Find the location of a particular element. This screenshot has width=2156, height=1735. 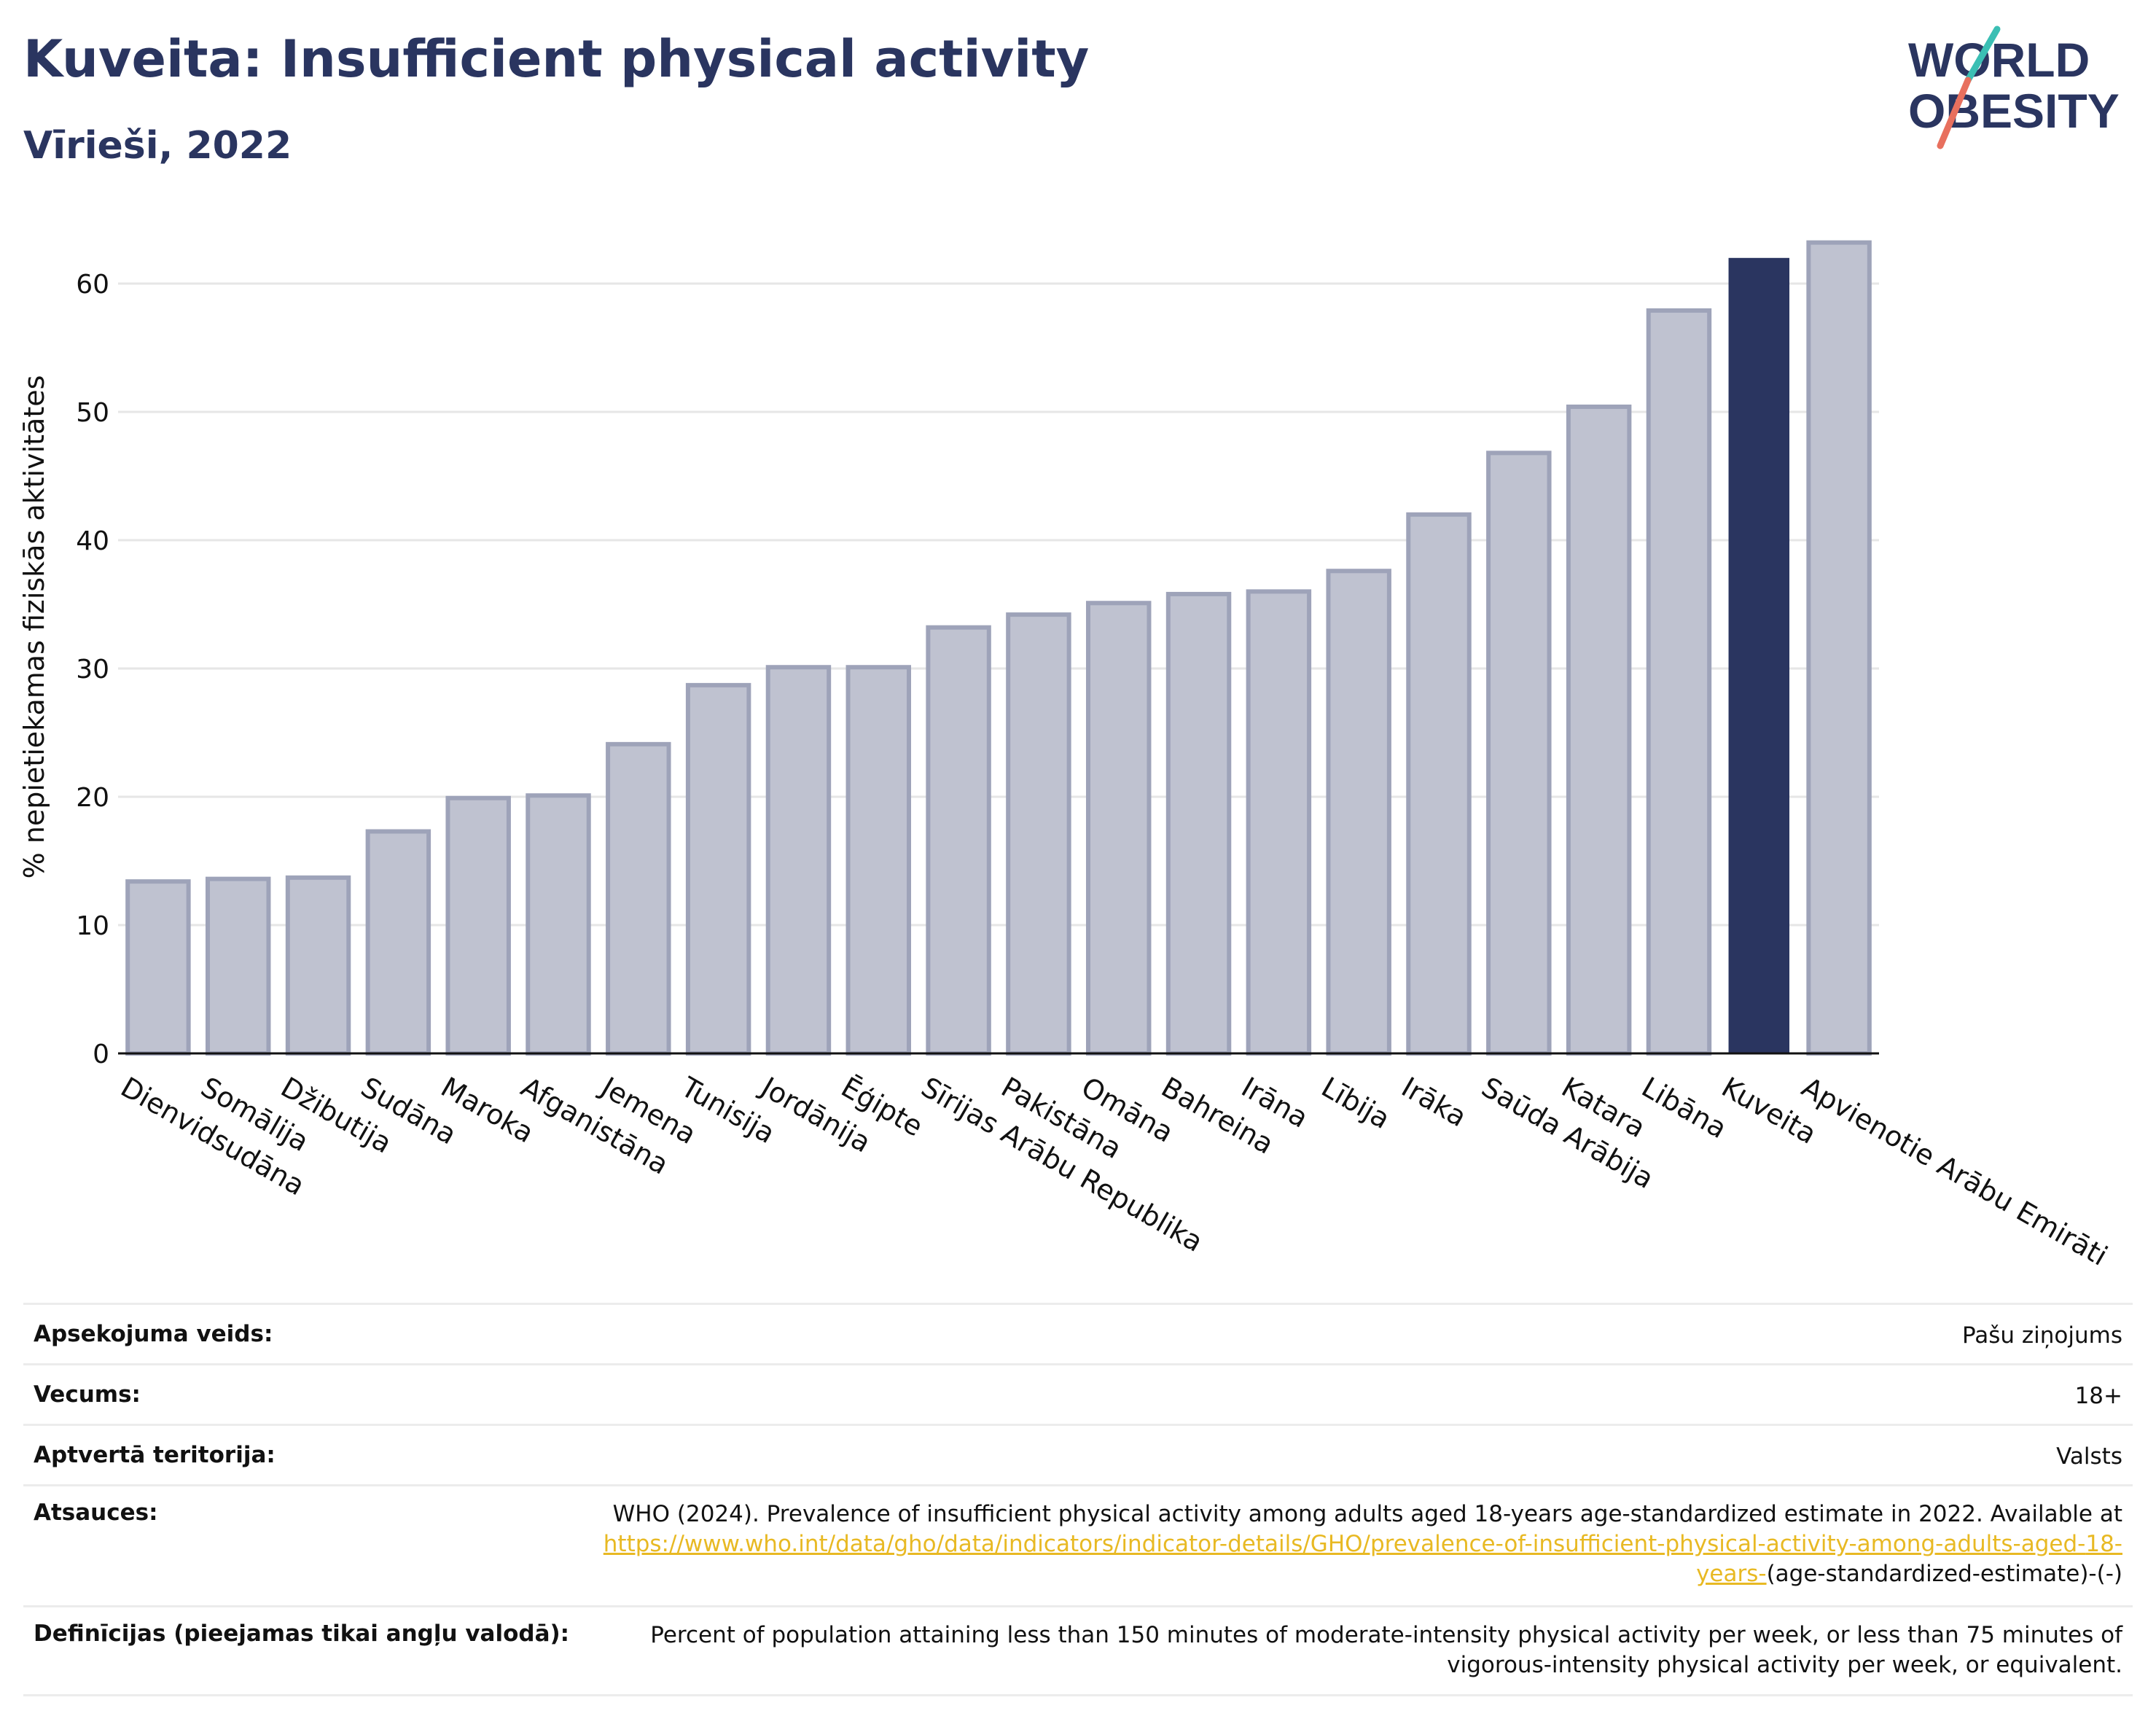

x-tick-label: Apvienotie Arābu Emirāti is located at coordinates (1955, 1171).